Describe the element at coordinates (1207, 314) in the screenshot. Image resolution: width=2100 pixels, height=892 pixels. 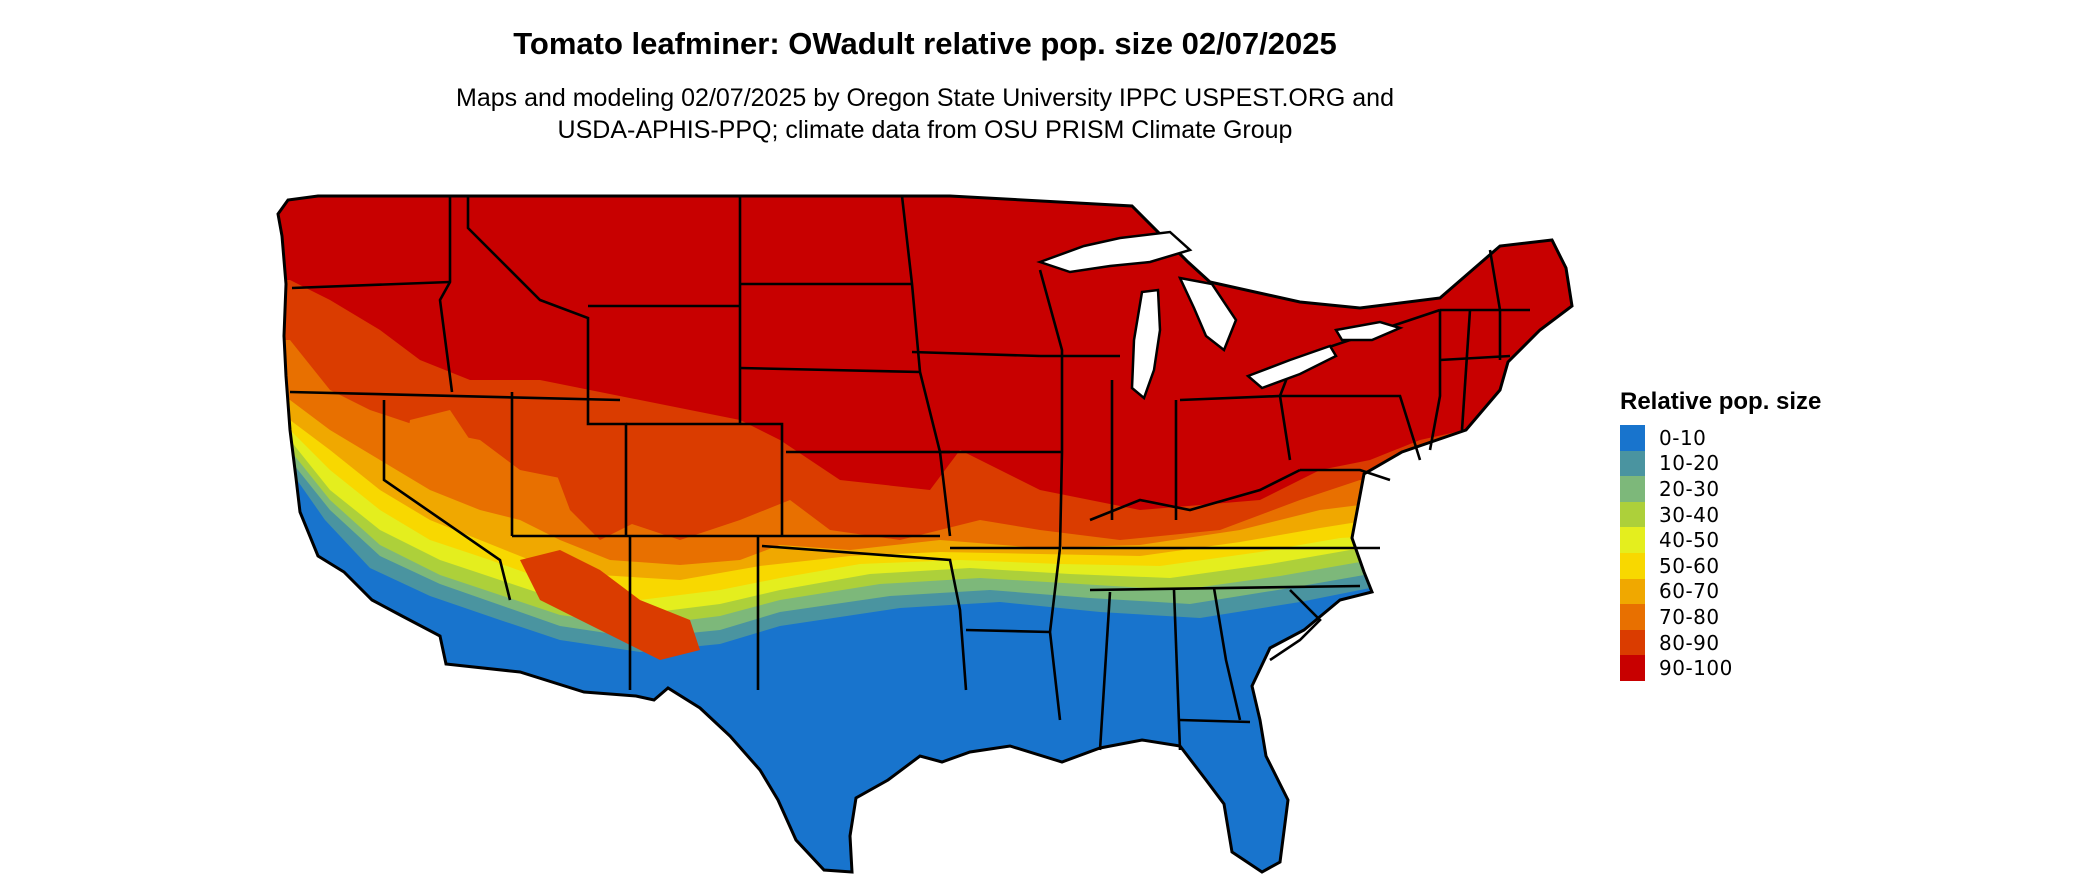
I see `lake-huron` at that location.